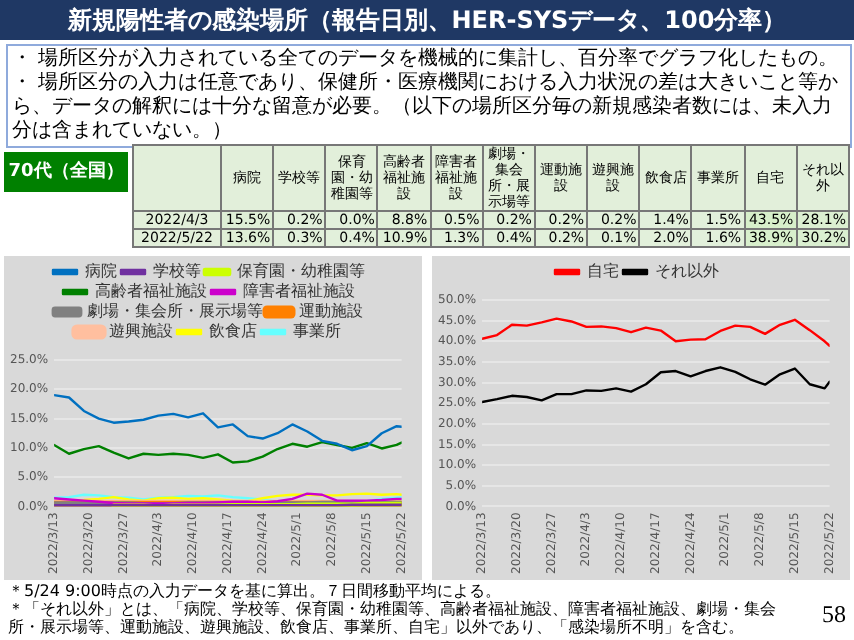 Image resolution: width=854 pixels, height=640 pixels. What do you see at coordinates (66, 172) in the screenshot?
I see `text: 70代（全国）` at bounding box center [66, 172].